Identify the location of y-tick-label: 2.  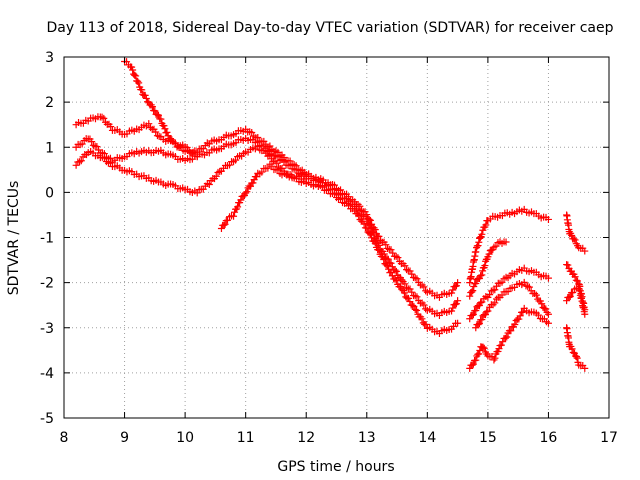
(49, 103).